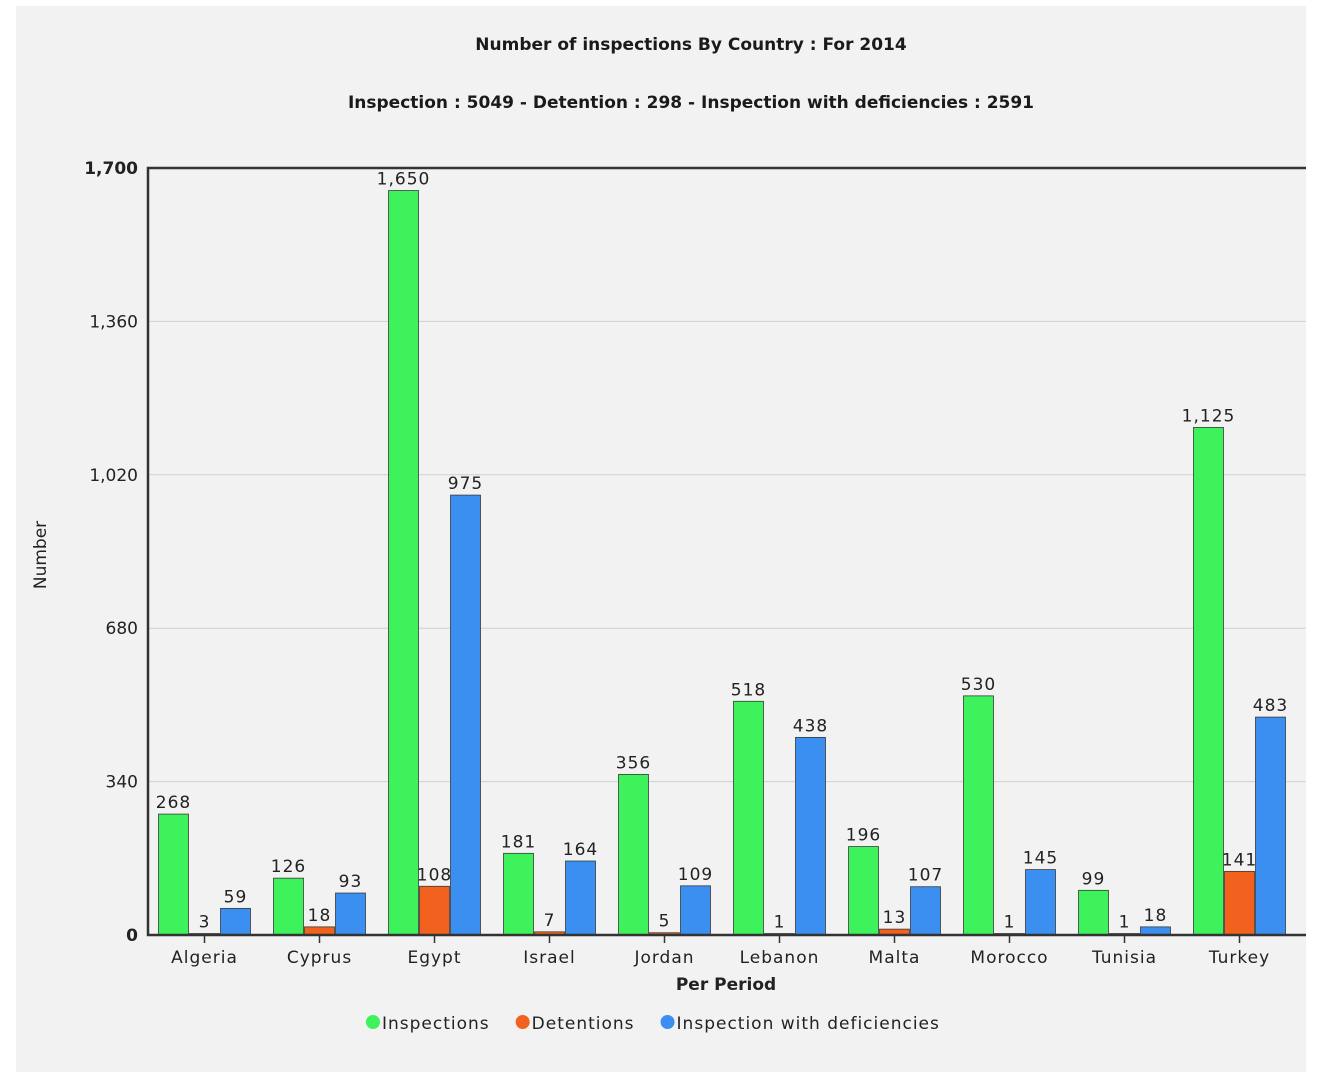 The width and height of the screenshot is (1321, 1078). Describe the element at coordinates (978, 685) in the screenshot. I see `data-label: 530` at that location.